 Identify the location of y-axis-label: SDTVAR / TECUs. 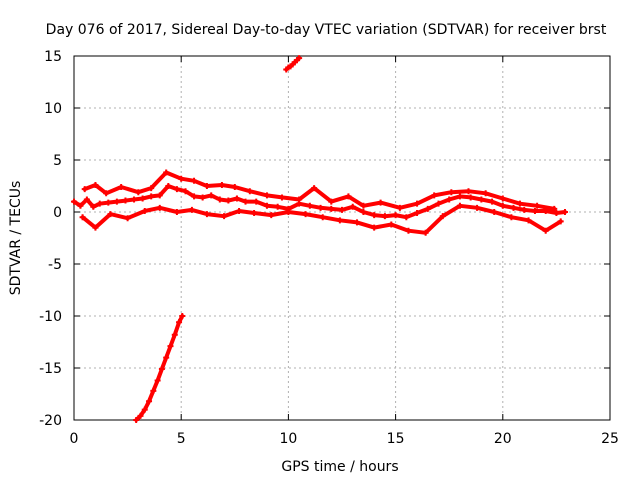
(16, 238).